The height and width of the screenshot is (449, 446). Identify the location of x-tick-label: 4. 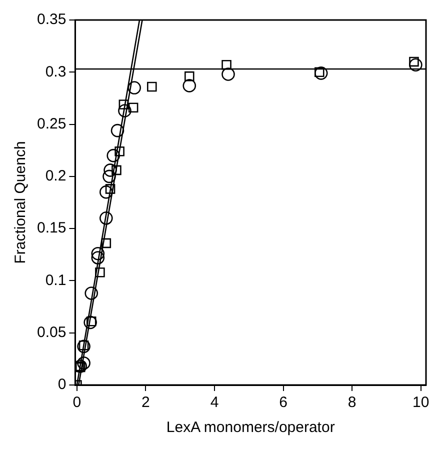
(214, 403).